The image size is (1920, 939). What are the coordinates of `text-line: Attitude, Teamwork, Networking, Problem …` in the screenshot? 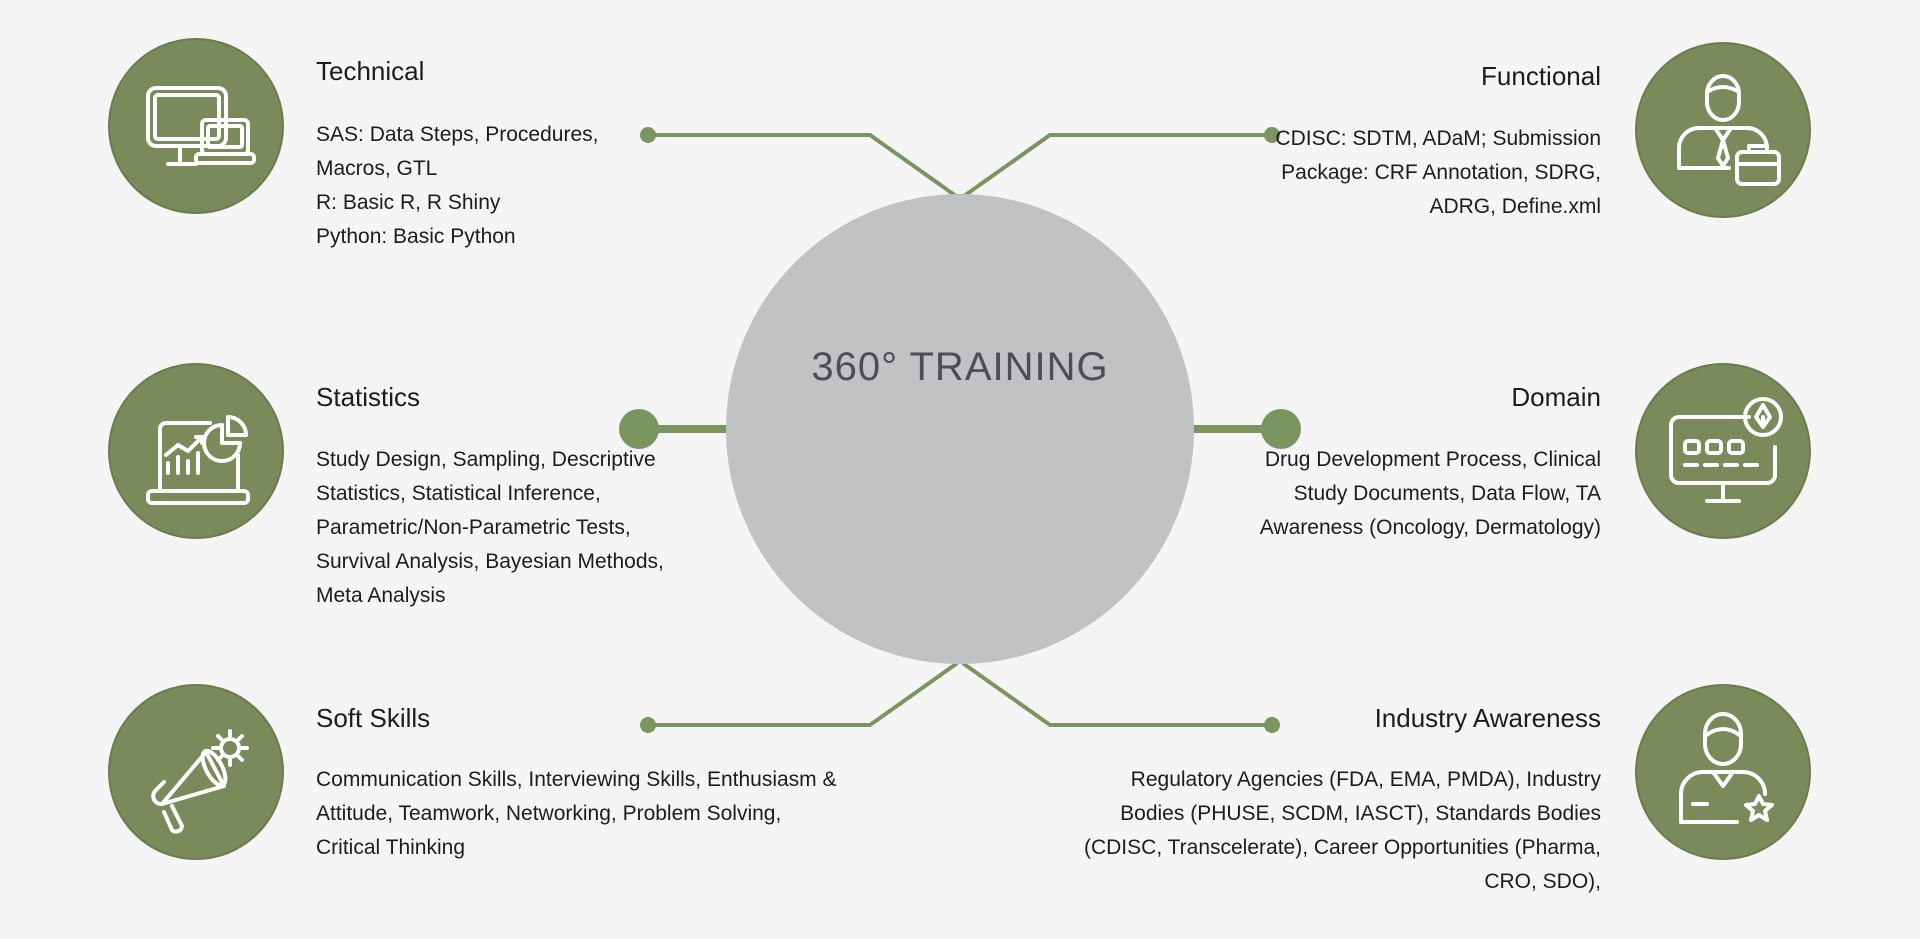 It's located at (549, 813).